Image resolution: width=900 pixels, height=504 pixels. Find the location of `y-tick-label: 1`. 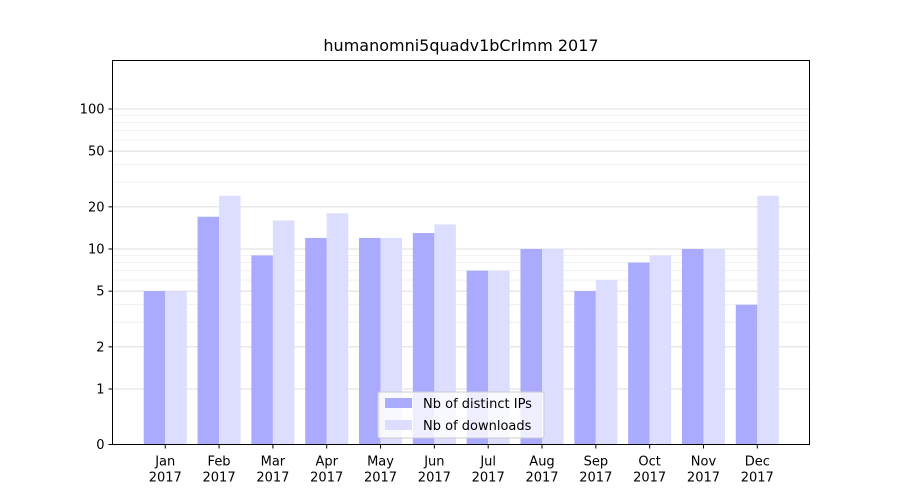

y-tick-label: 1 is located at coordinates (100, 390).